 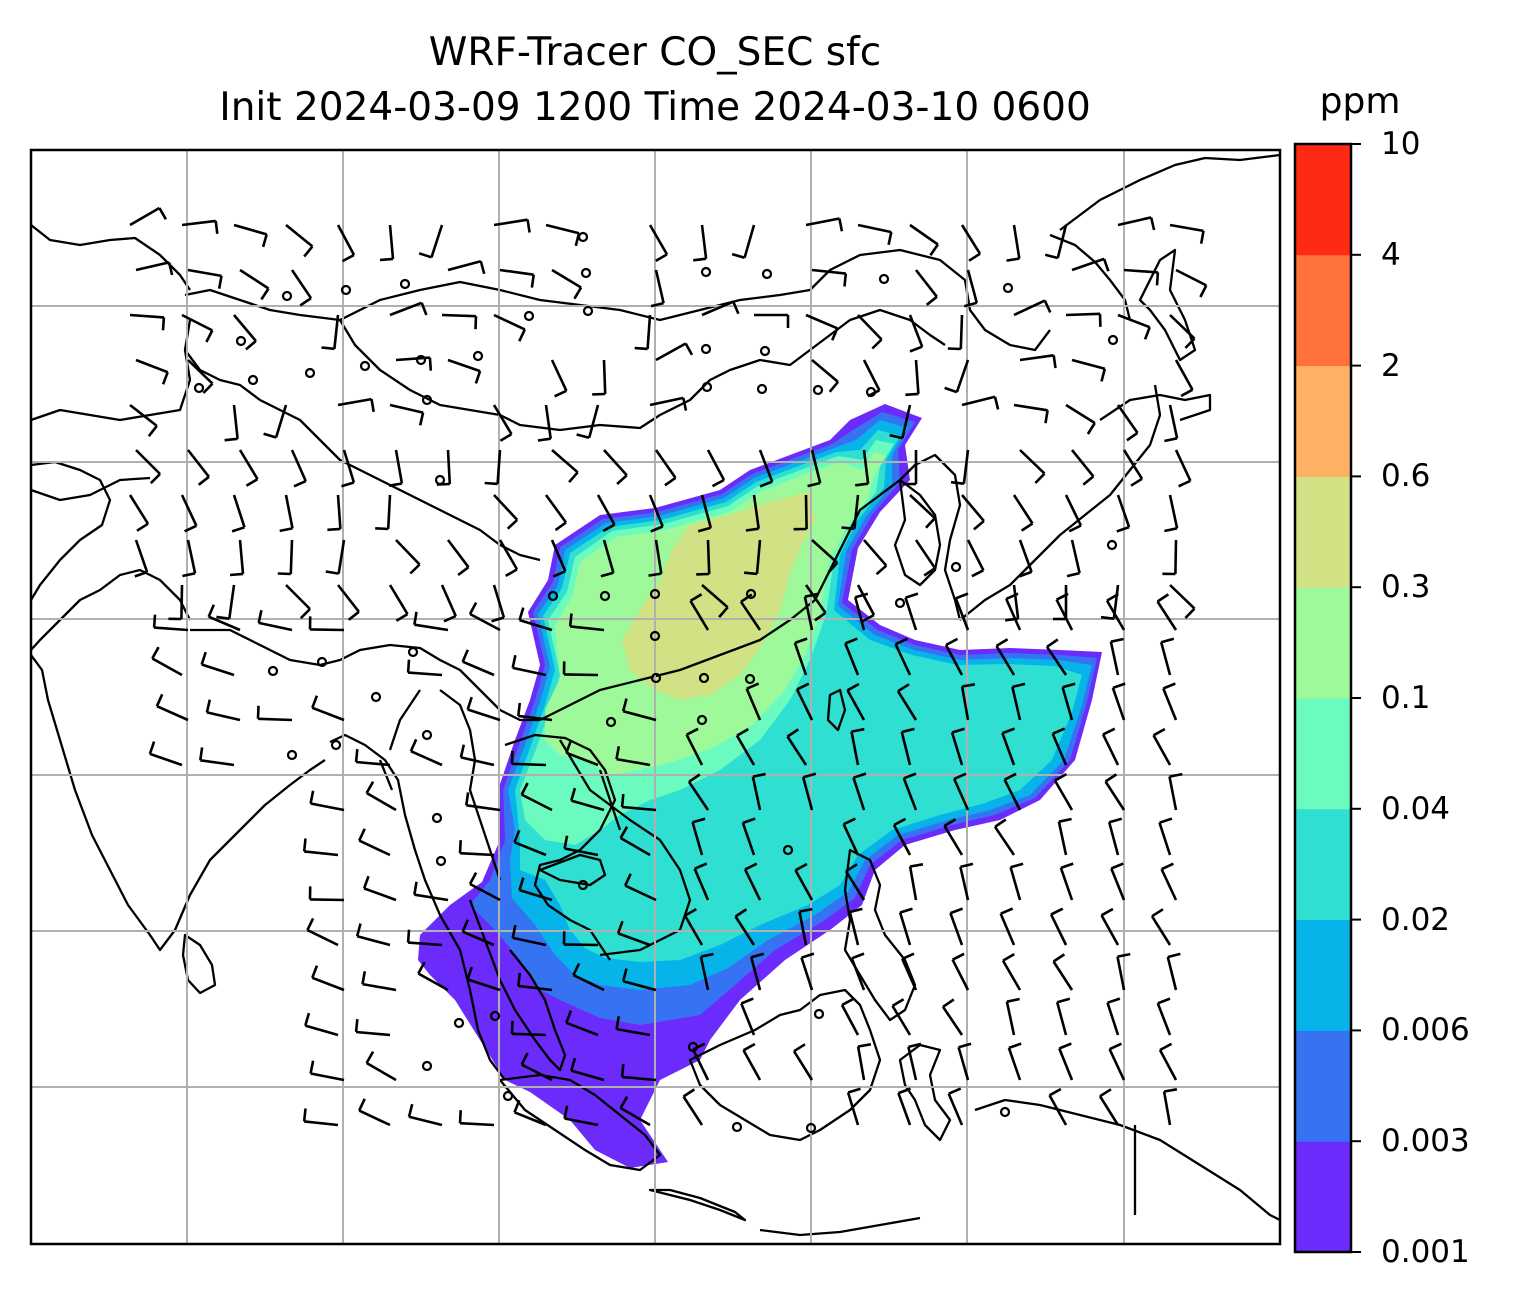 What do you see at coordinates (655, 52) in the screenshot?
I see `map-title: WRF-Tracer CO_SEC sfc` at bounding box center [655, 52].